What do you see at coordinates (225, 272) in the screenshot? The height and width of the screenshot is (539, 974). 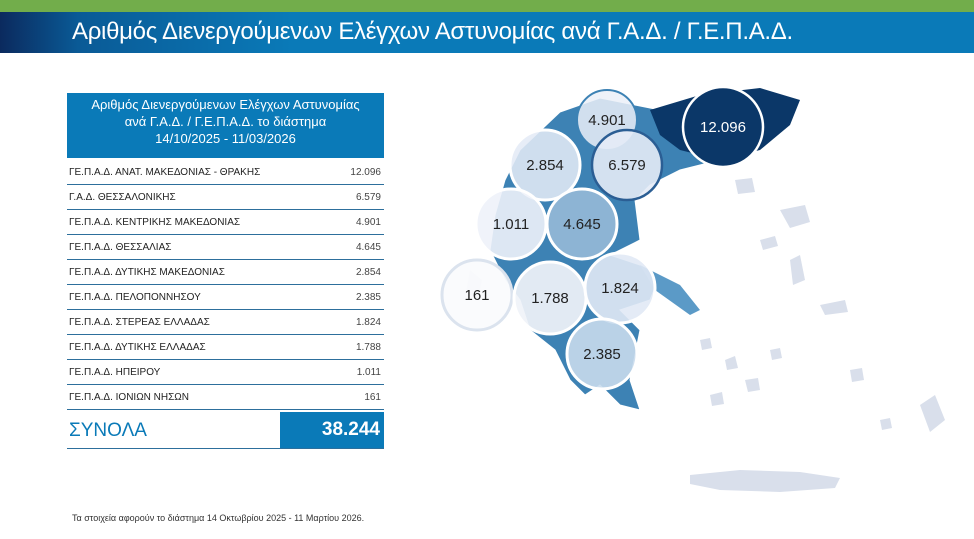 I see `table-row: ΓΕ.Π.Α.Δ. ΔΥΤΙΚΗΣ ΜΑΚΕΔΟΝΙΑΣ 2.854` at bounding box center [225, 272].